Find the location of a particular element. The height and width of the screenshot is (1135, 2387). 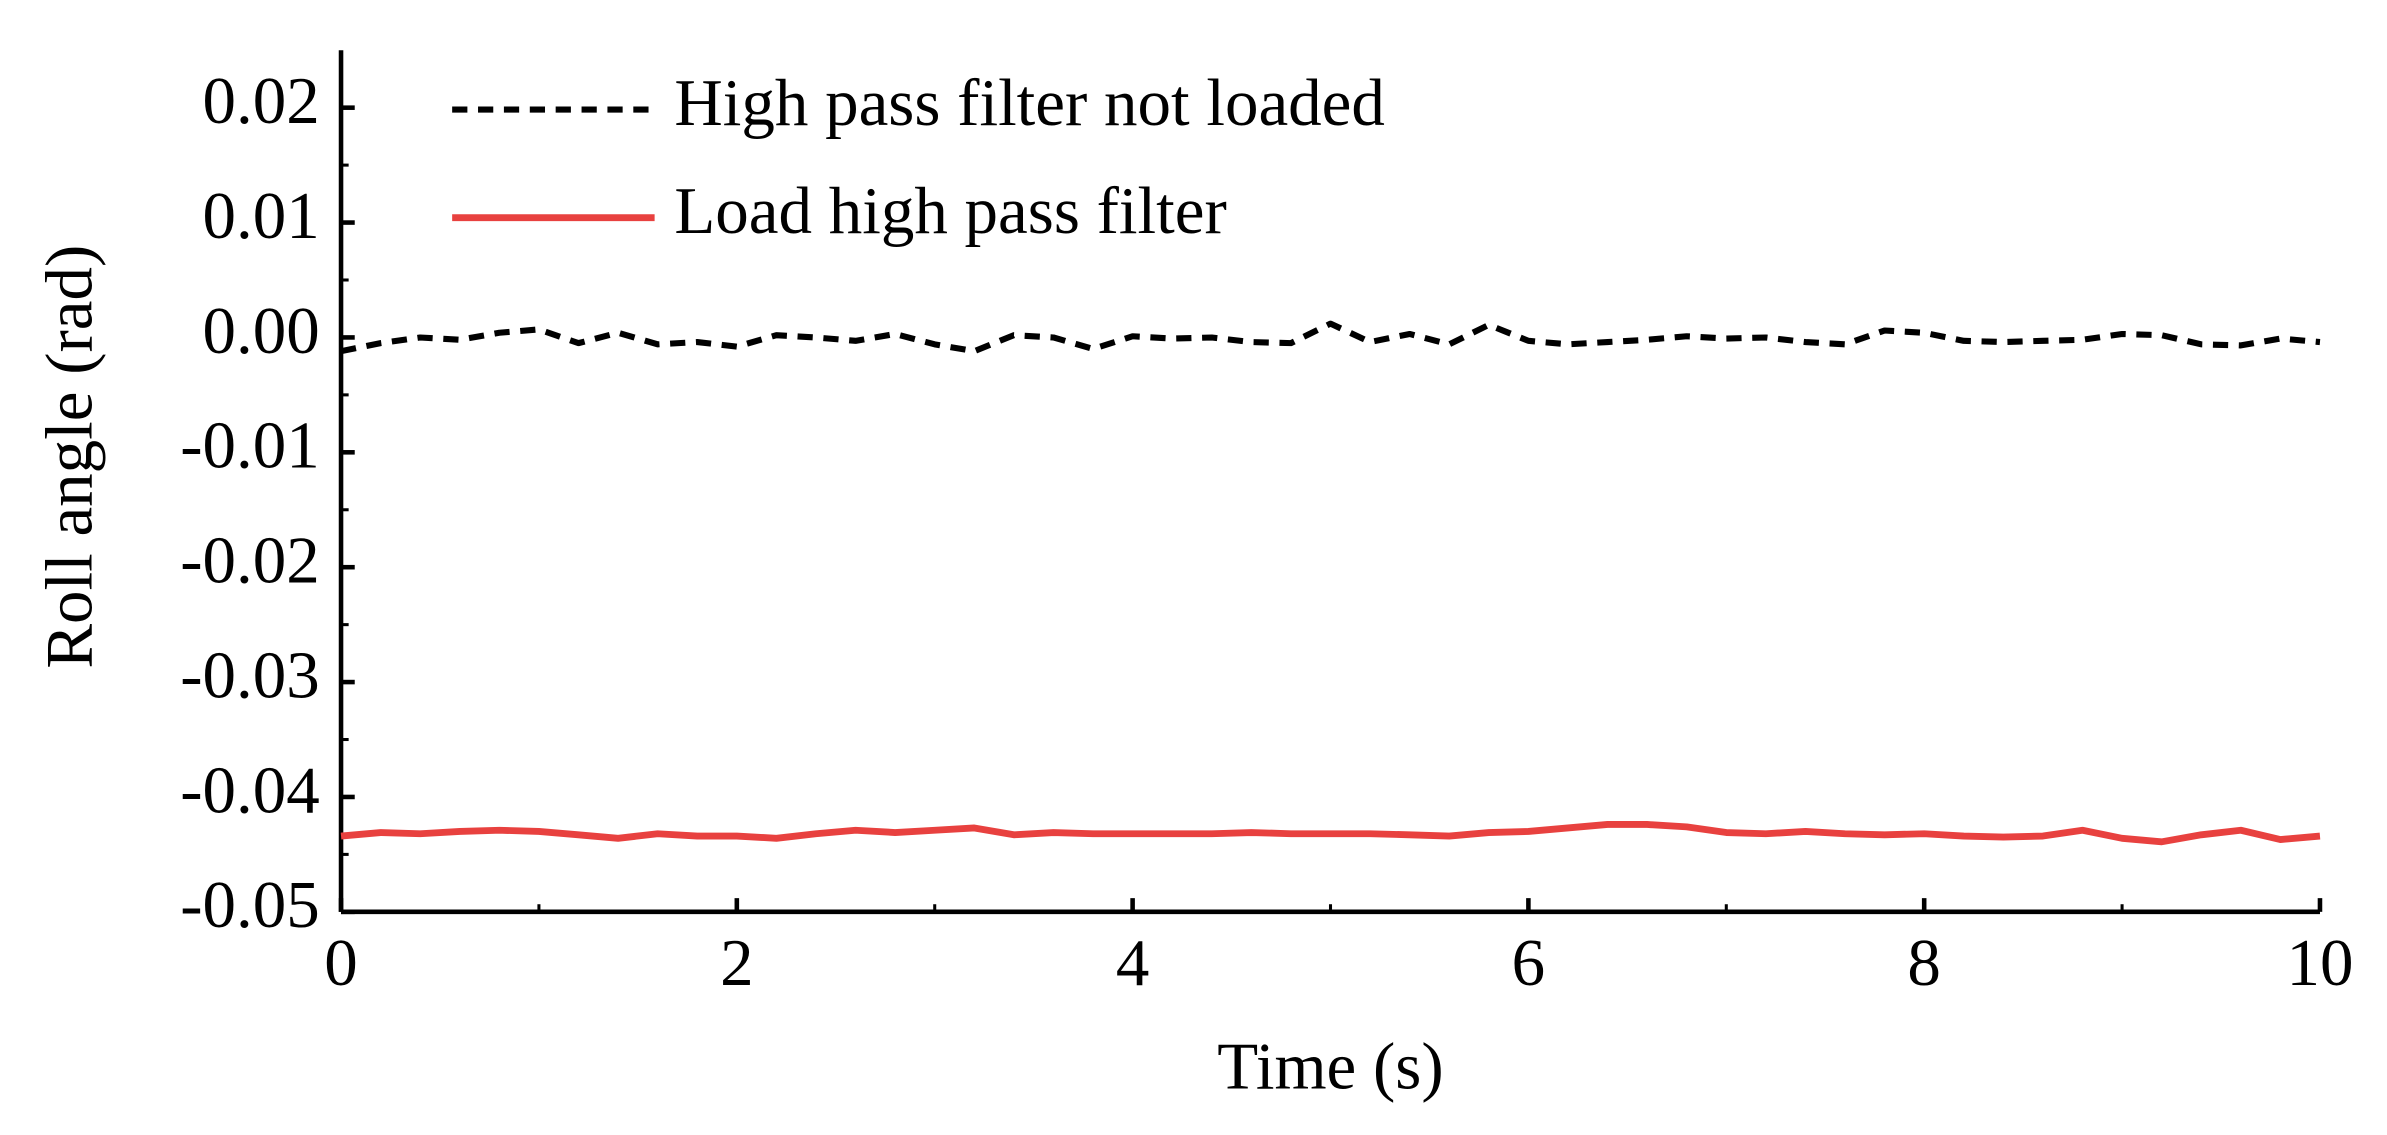

y-tick-label: -0.03 is located at coordinates (249, 675).